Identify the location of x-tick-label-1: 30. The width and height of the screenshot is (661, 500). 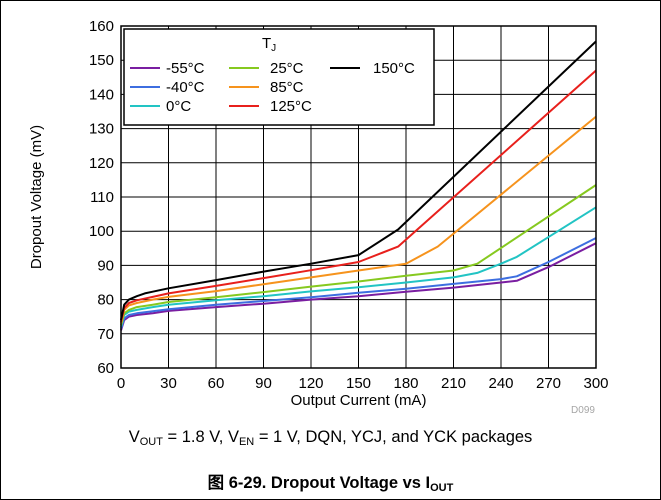
(168, 383).